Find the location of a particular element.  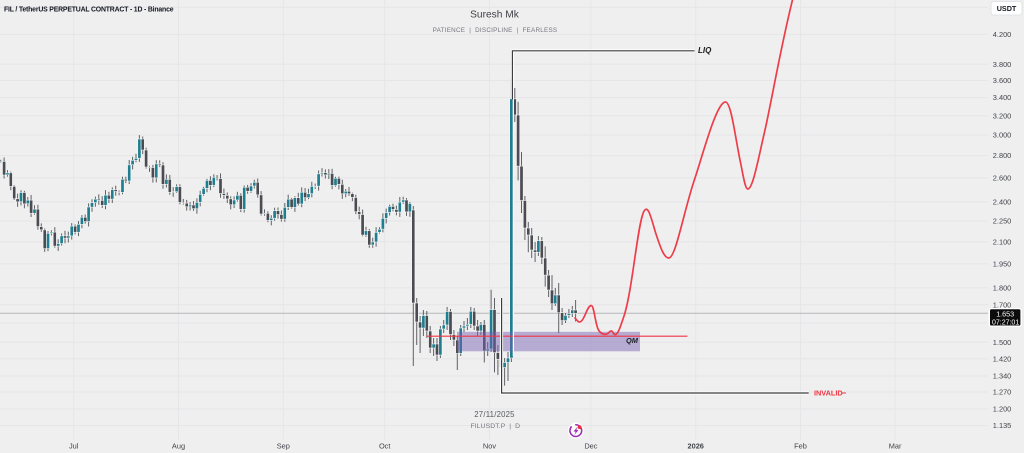

svg-text:PATIENCE | DISCIPLINE | FE: PATIENCE | DISCIPLINE | FEARLESS is located at coordinates (495, 30).